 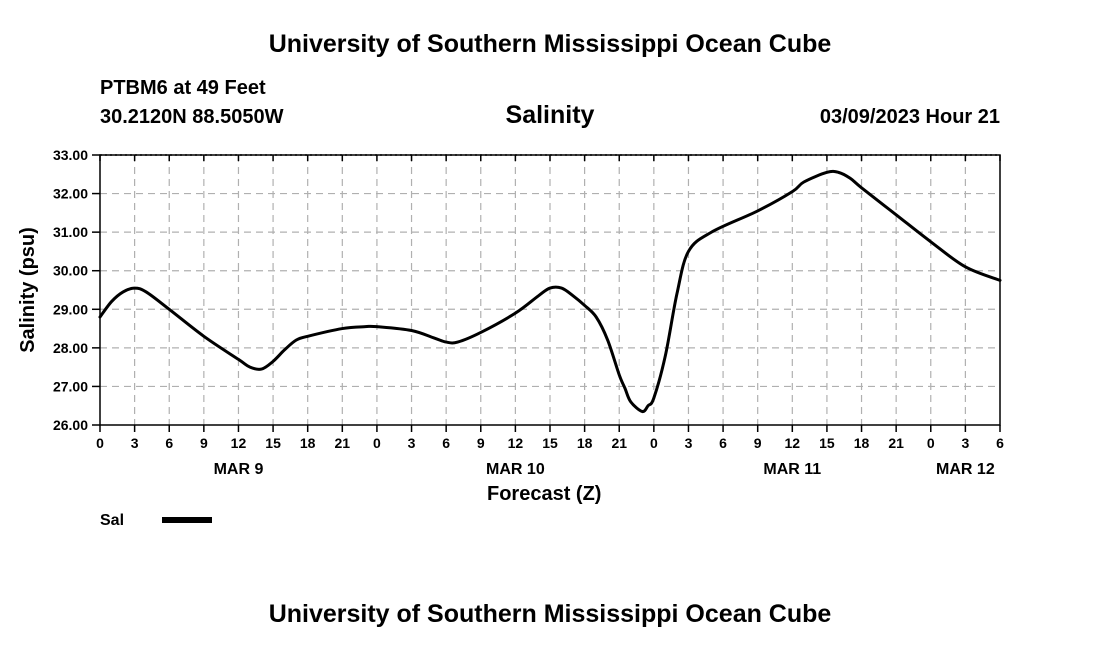 What do you see at coordinates (544, 494) in the screenshot?
I see `x-axis-title: Forecast (Z)` at bounding box center [544, 494].